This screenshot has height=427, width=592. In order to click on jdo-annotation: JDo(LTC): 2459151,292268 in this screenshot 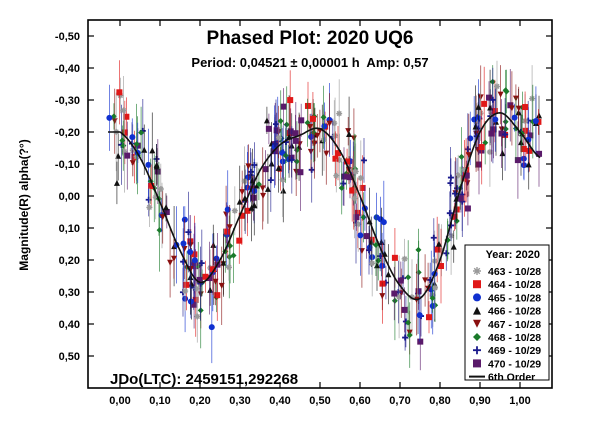, I will do `click(204, 379)`.